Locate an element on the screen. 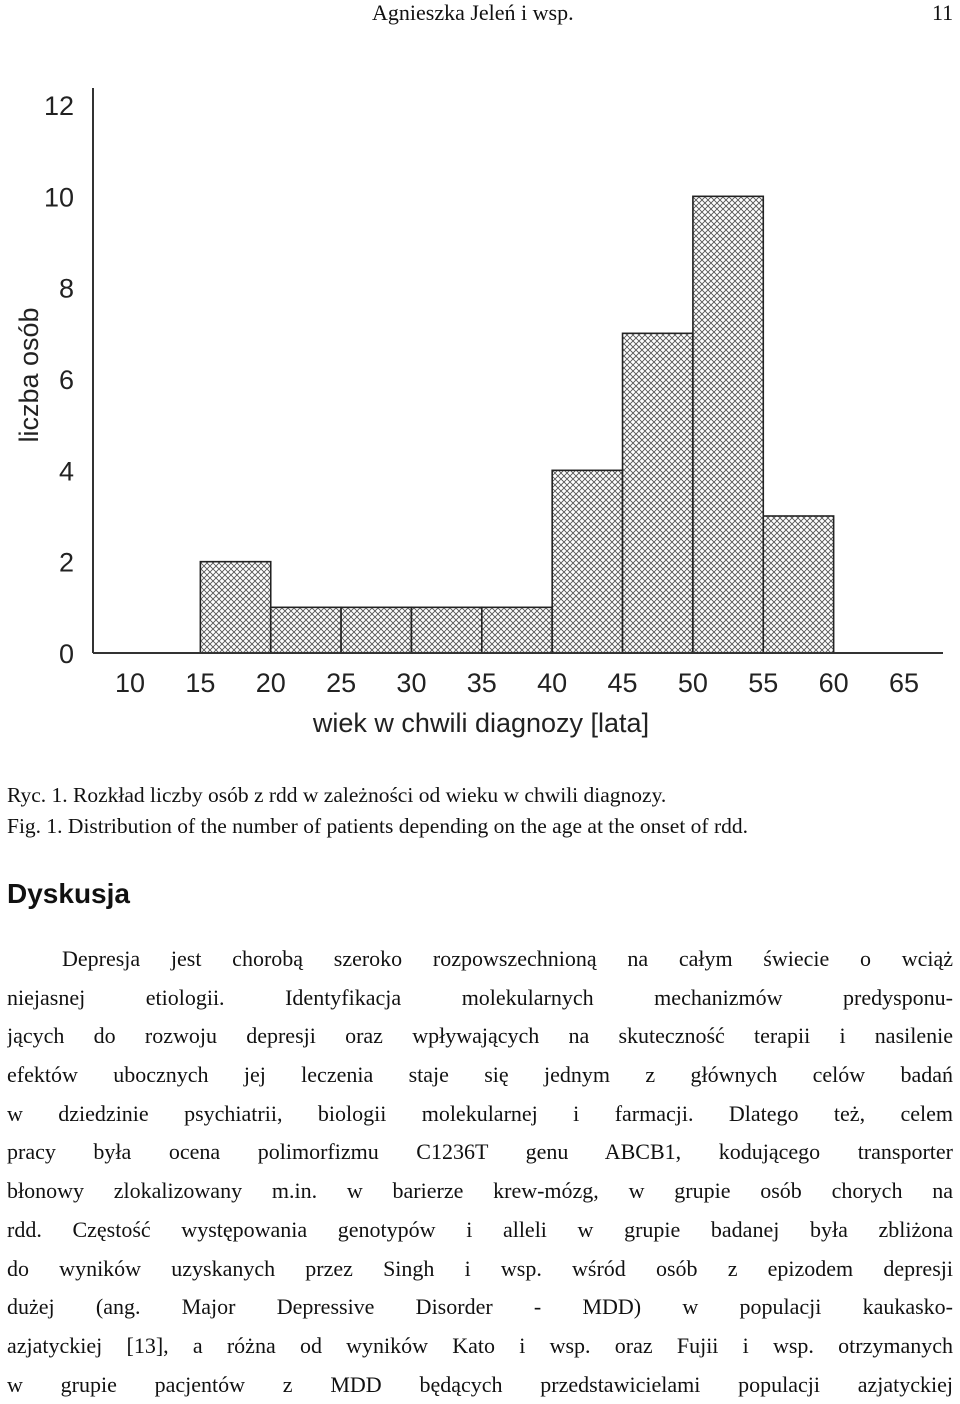 The image size is (960, 1404). x-tick-label: 30 is located at coordinates (411, 683).